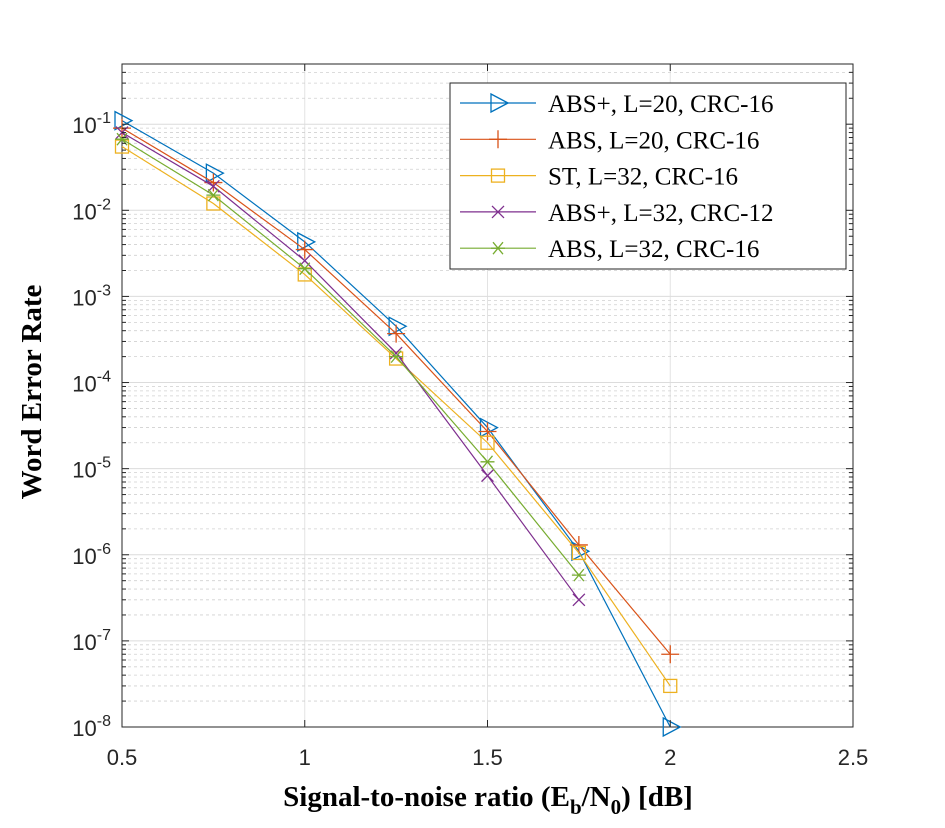 Image resolution: width=945 pixels, height=828 pixels. What do you see at coordinates (91, 124) in the screenshot?
I see `y-tick-label: 10⁻¹` at bounding box center [91, 124].